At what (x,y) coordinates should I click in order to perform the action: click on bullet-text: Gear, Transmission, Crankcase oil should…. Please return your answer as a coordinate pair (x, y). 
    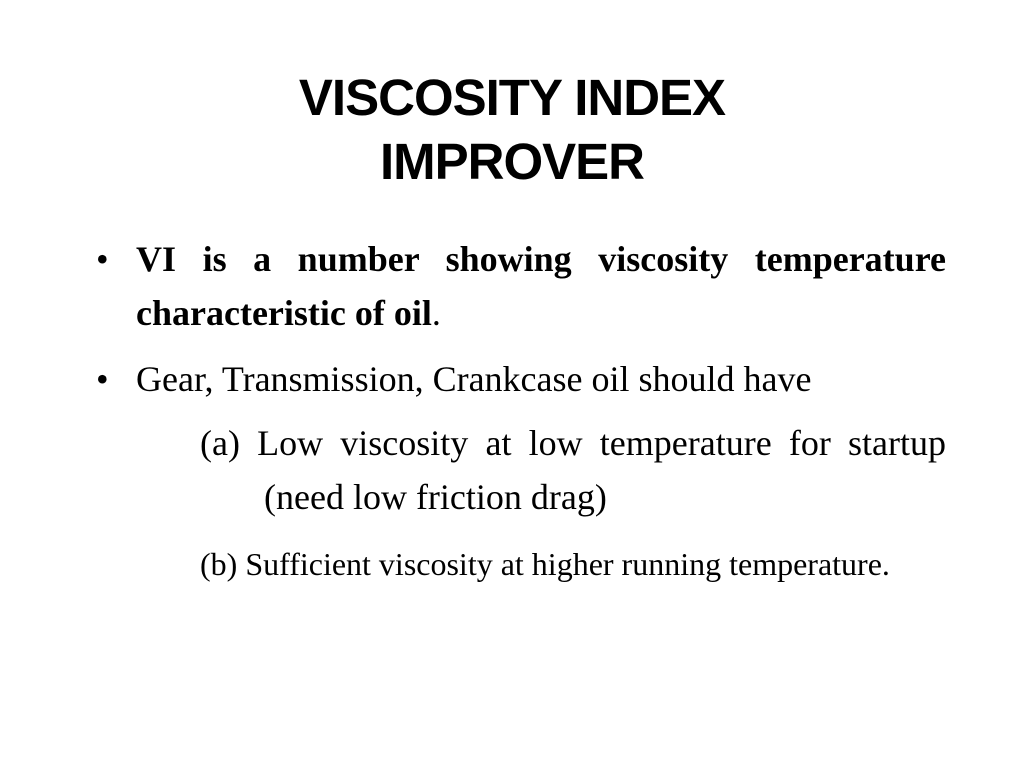
    Looking at the image, I should click on (474, 379).